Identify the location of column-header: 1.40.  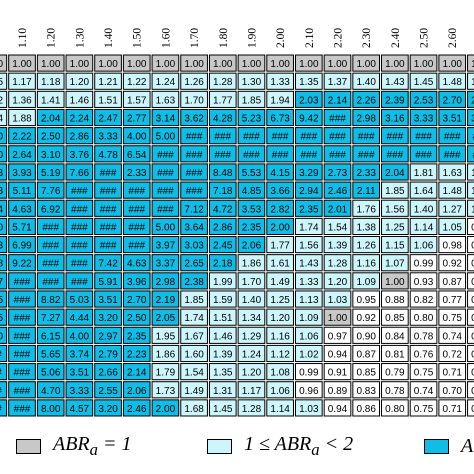
(109, 38).